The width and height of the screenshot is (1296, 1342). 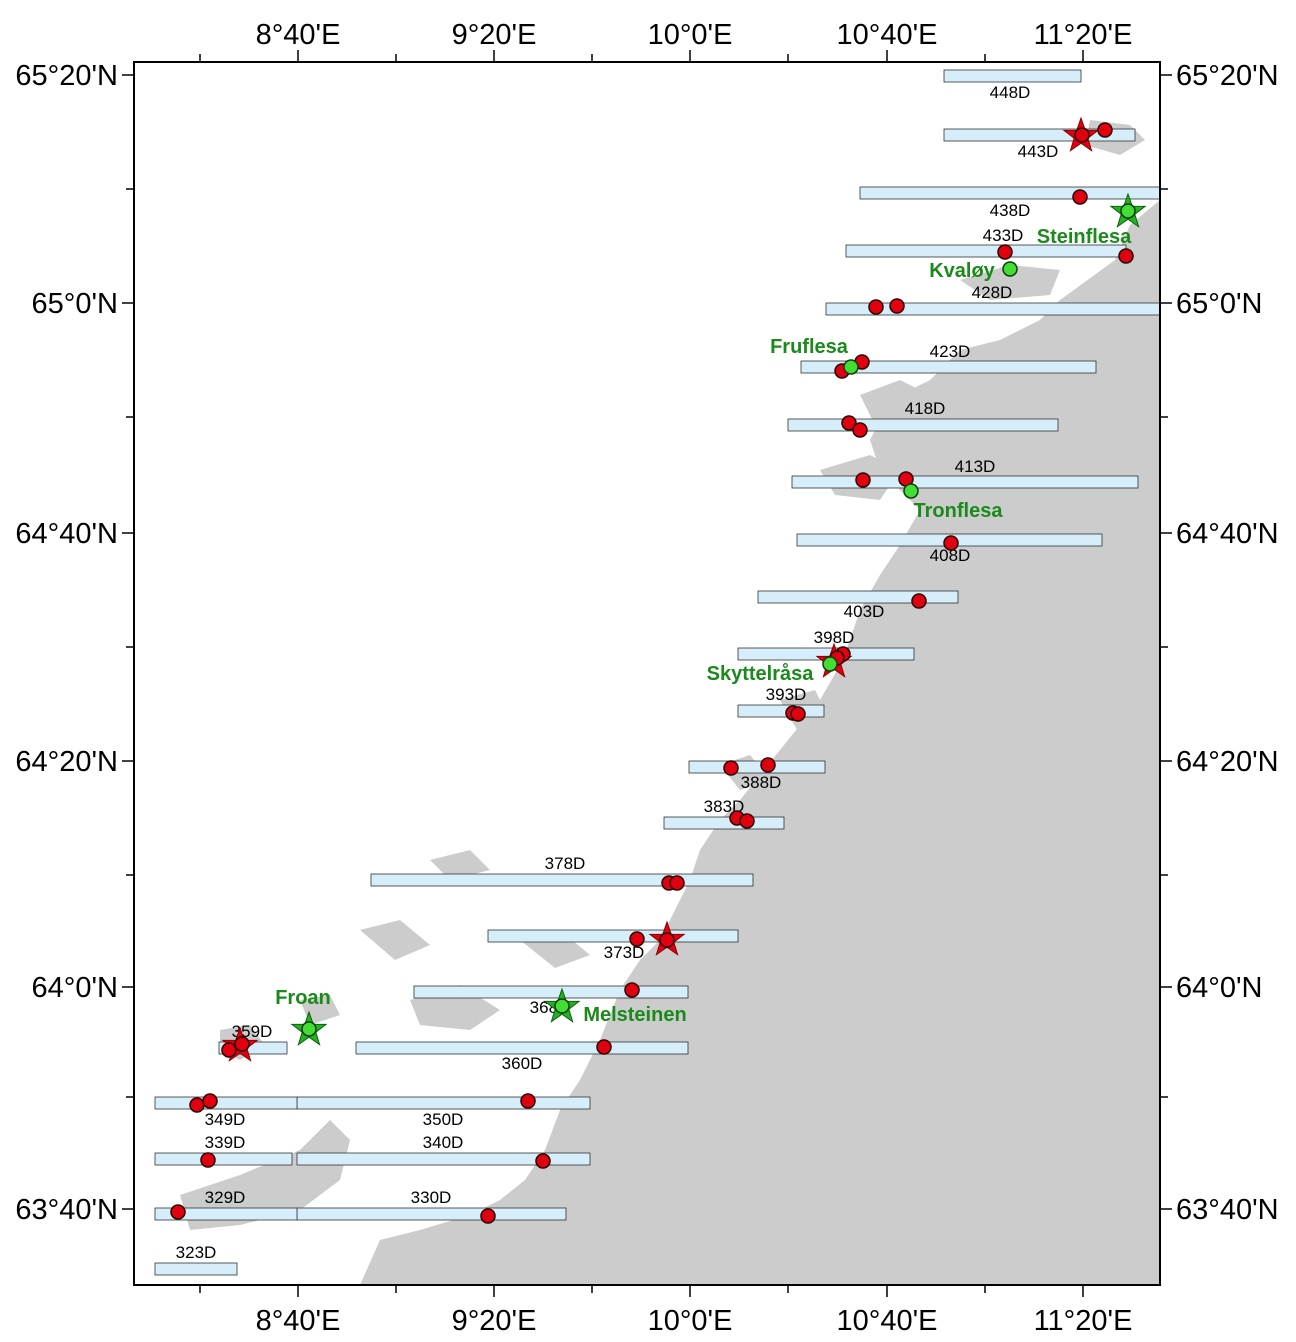 I want to click on survey-line-423D, so click(x=948, y=367).